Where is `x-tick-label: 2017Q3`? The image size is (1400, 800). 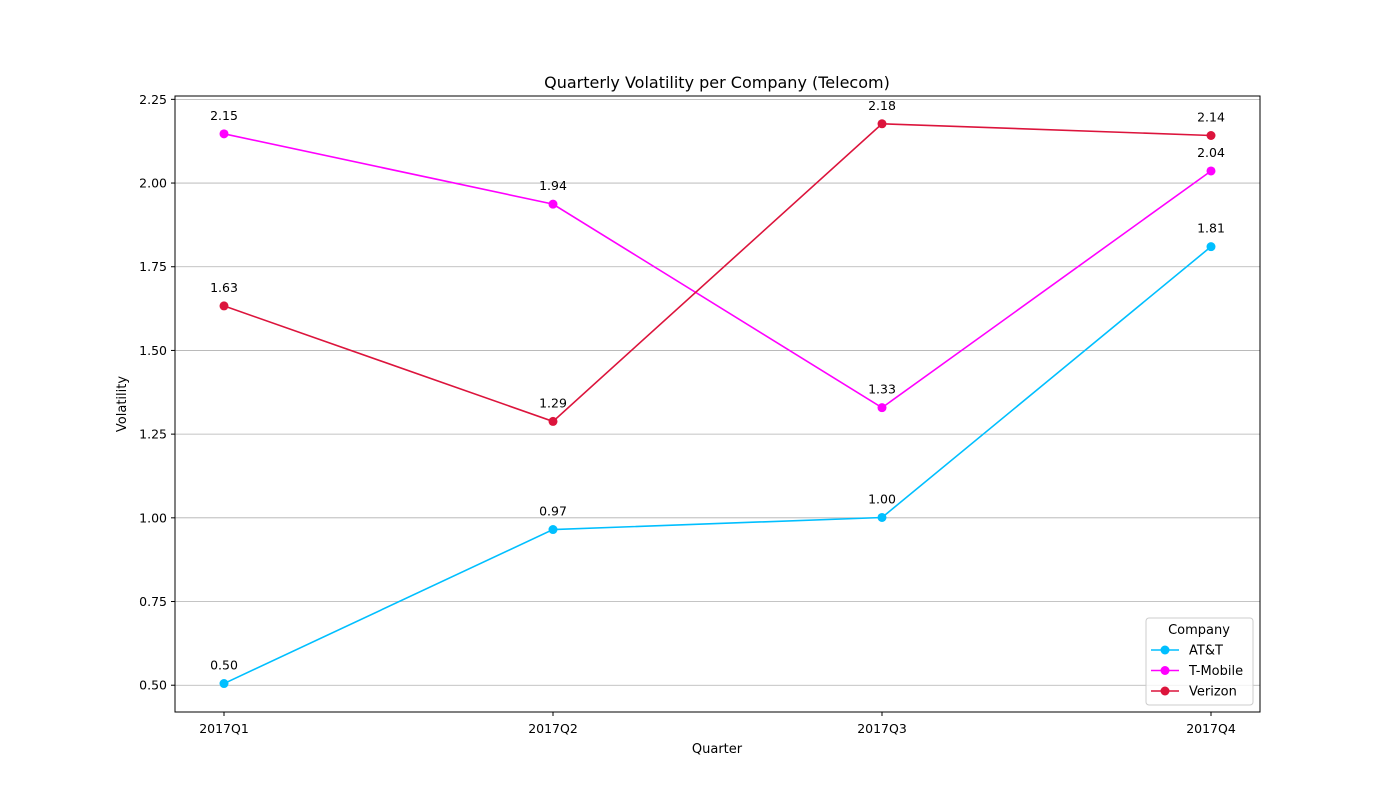 x-tick-label: 2017Q3 is located at coordinates (882, 728).